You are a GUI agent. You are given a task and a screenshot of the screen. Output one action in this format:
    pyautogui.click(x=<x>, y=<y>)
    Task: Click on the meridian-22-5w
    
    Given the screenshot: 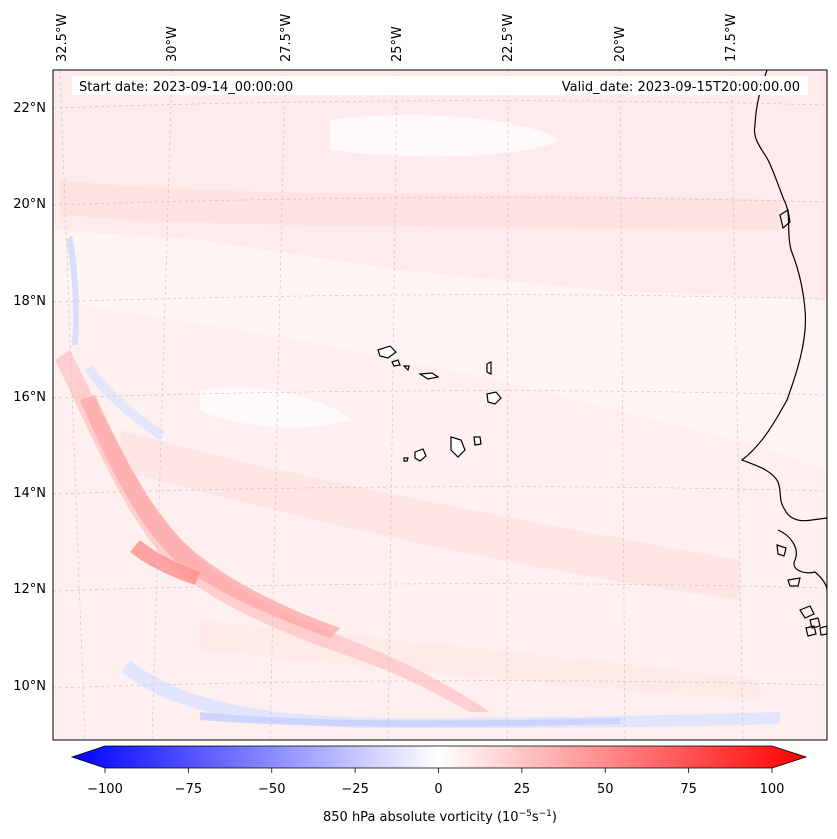 What is the action you would take?
    pyautogui.click(x=507, y=405)
    